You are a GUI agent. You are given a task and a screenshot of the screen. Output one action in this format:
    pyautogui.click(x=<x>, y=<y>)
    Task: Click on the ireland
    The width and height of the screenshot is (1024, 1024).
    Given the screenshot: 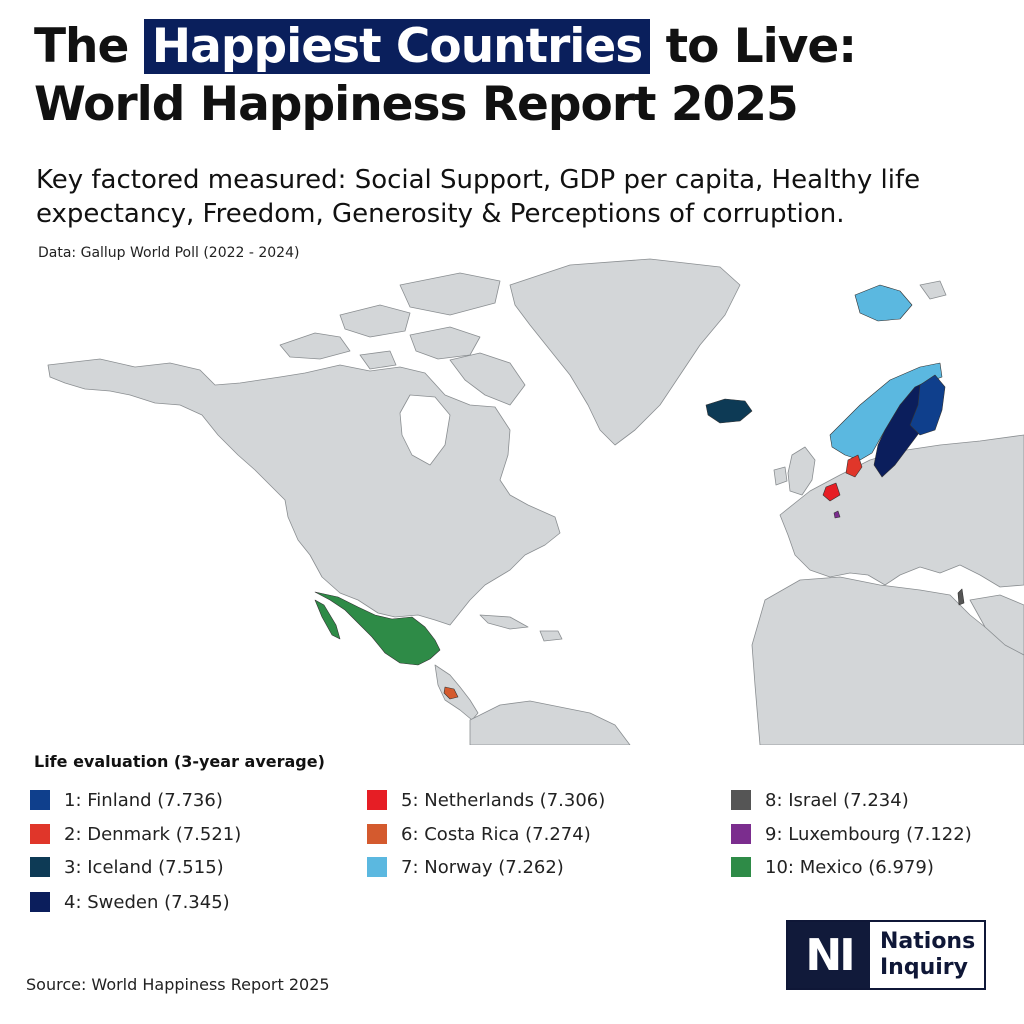 What is the action you would take?
    pyautogui.click(x=780, y=476)
    